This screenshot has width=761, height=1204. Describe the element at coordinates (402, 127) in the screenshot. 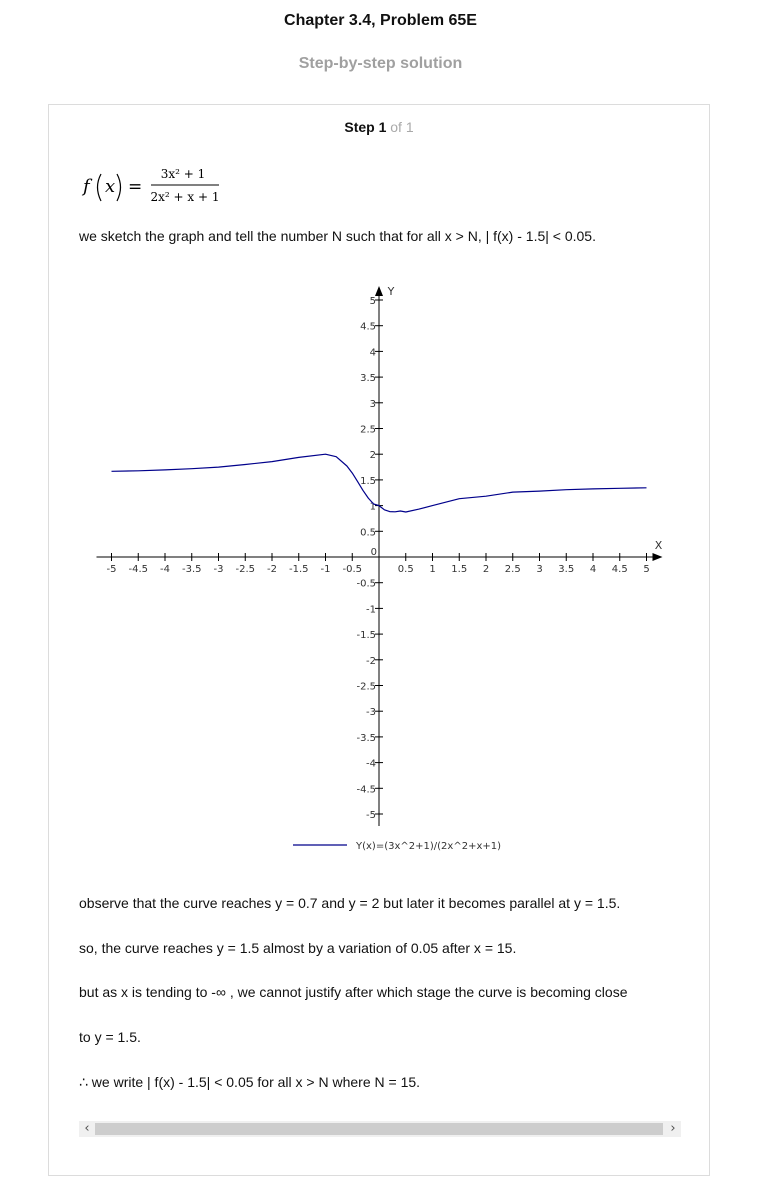

I see `step-total: of 1` at that location.